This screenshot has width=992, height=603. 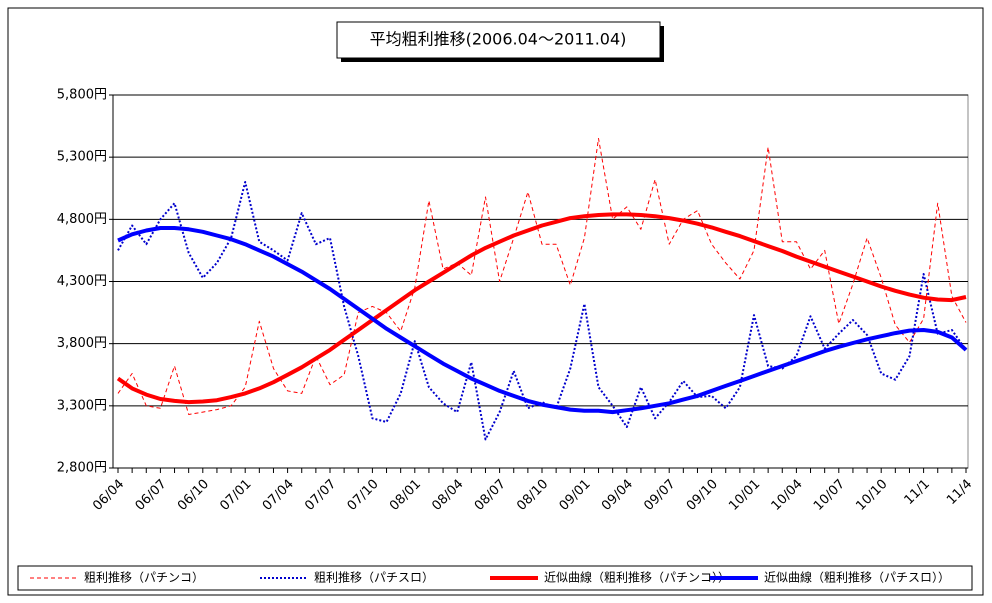 I want to click on y-tick-label: 5,800円, so click(x=82, y=95).